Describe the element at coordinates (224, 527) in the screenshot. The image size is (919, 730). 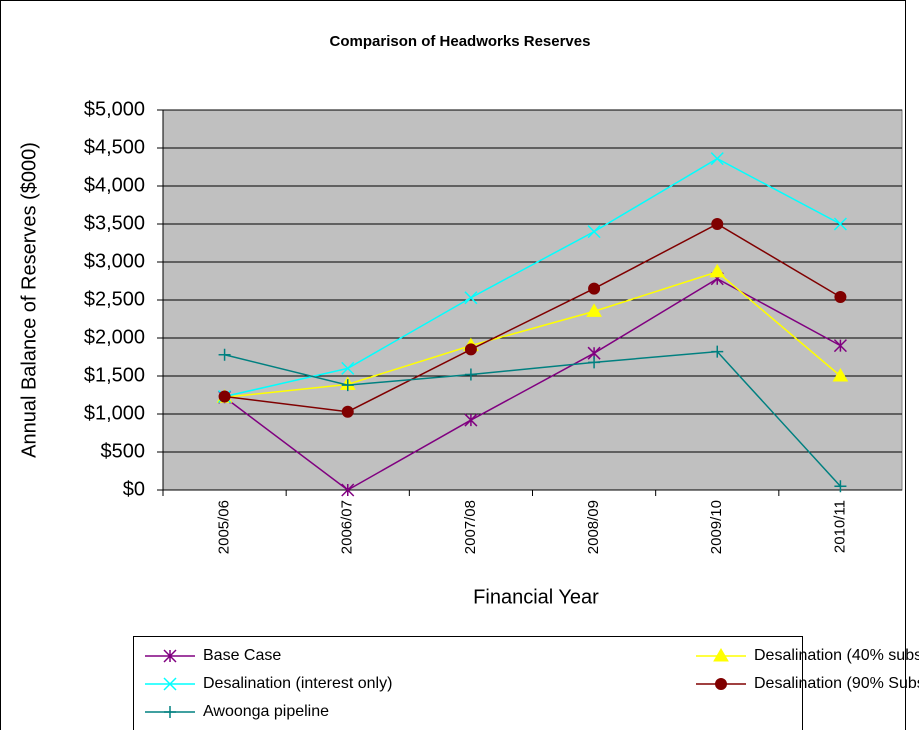
I see `x-tick-label: 2005/06` at that location.